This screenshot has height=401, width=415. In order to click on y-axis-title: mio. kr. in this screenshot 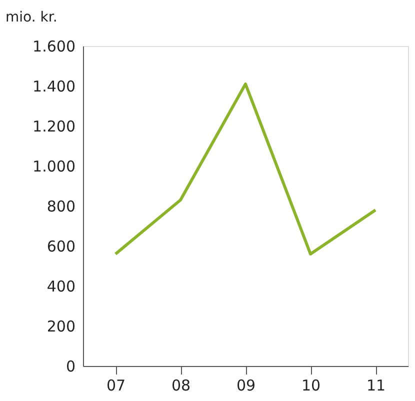, I will do `click(32, 18)`.